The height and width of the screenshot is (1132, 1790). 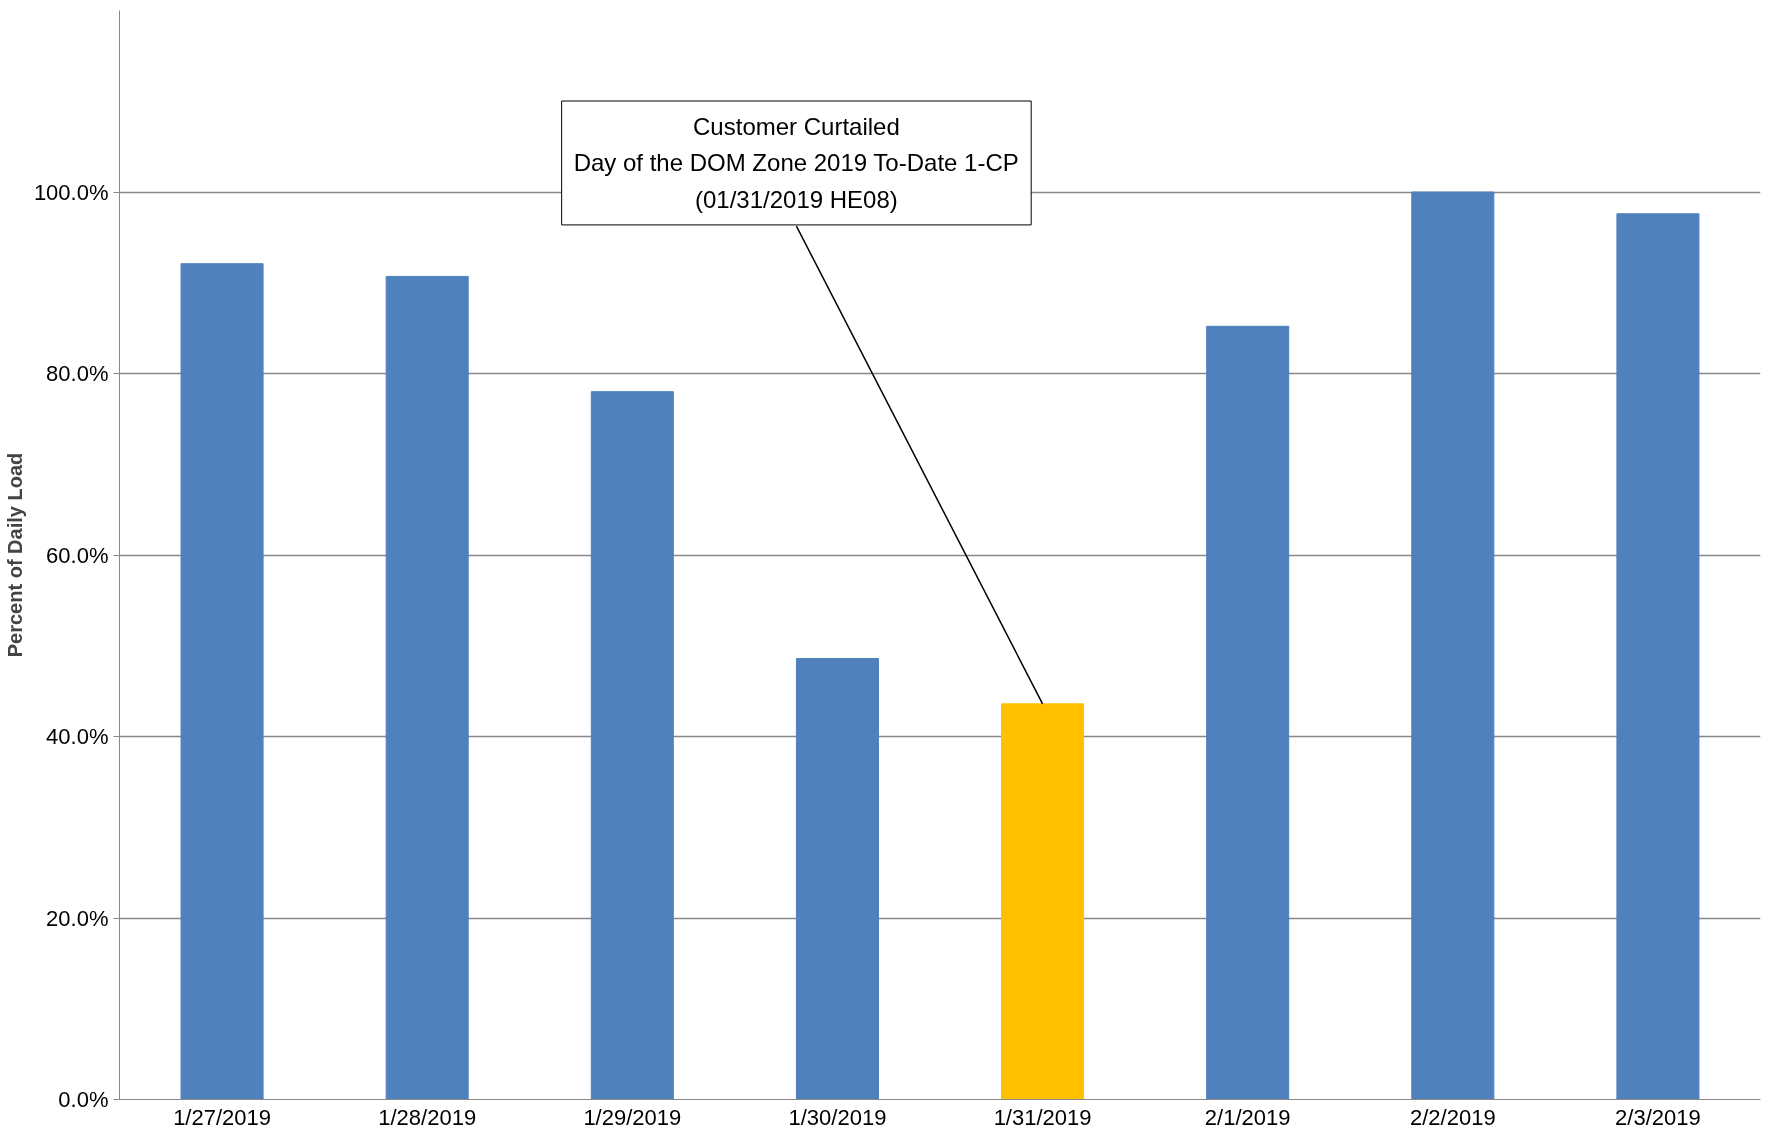 I want to click on x-tick-label: 2/2/2019, so click(x=1452, y=1117).